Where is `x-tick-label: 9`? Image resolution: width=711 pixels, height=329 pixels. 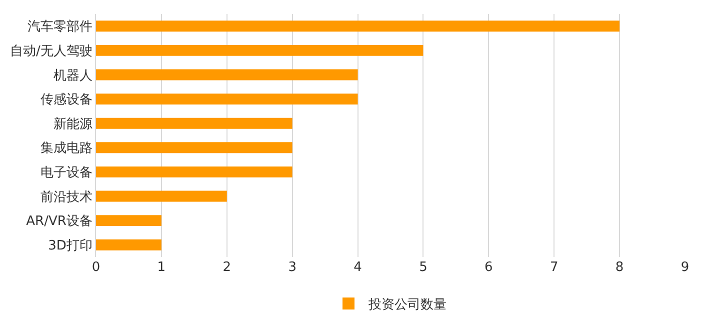
x-tick-label: 9 is located at coordinates (685, 267).